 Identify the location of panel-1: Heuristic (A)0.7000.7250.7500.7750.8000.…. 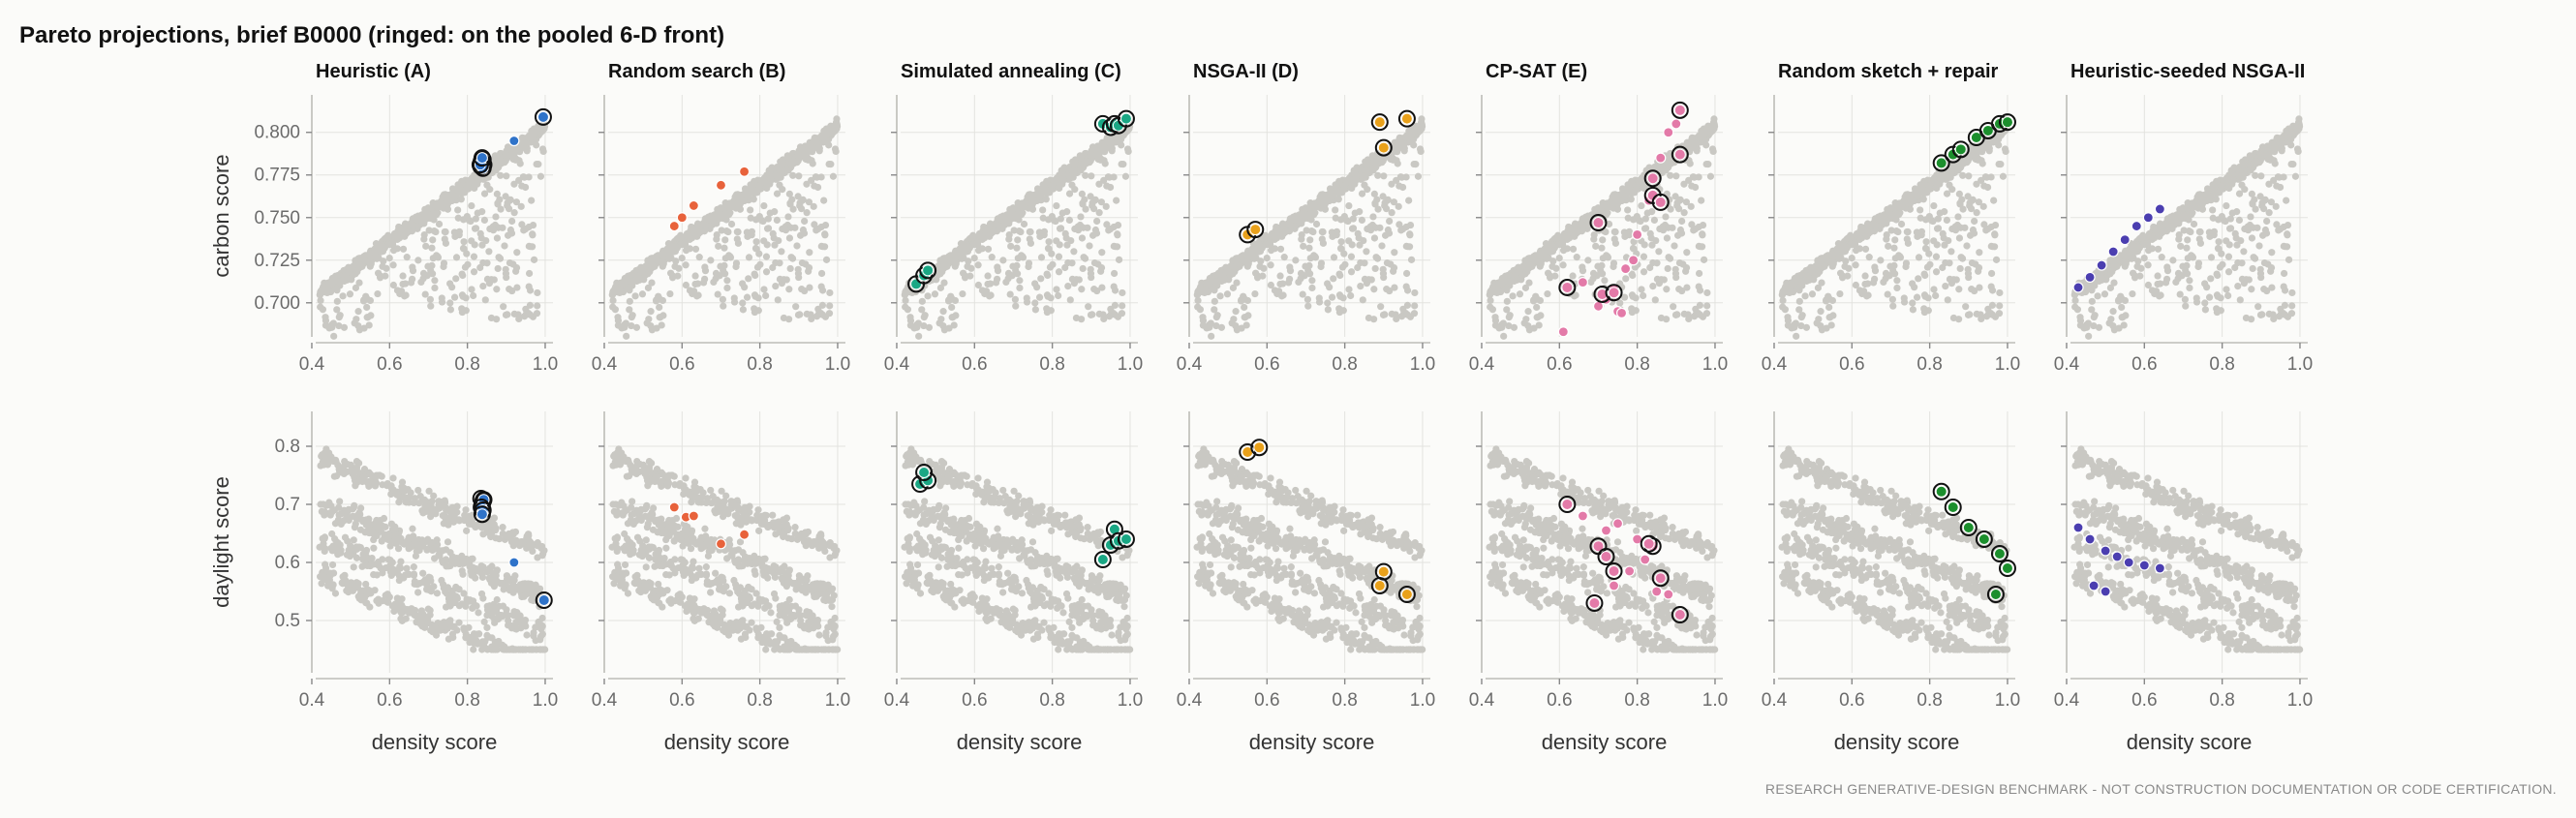
(383, 407).